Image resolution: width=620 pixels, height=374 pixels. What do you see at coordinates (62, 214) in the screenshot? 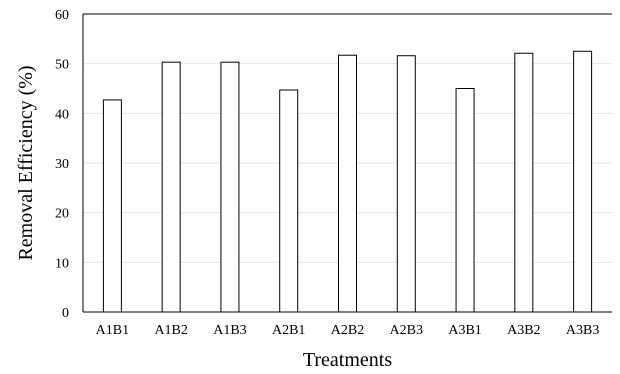
I see `y-tick-label: 20` at bounding box center [62, 214].